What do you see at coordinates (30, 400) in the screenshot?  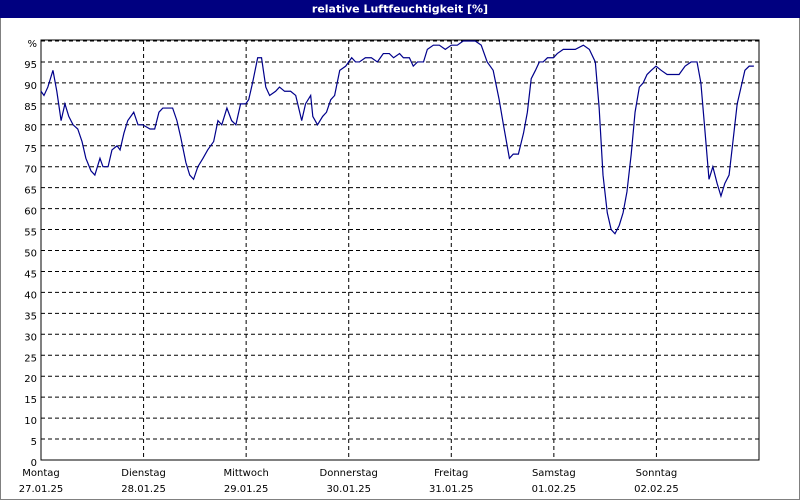 I see `y-tick-label: 15` at bounding box center [30, 400].